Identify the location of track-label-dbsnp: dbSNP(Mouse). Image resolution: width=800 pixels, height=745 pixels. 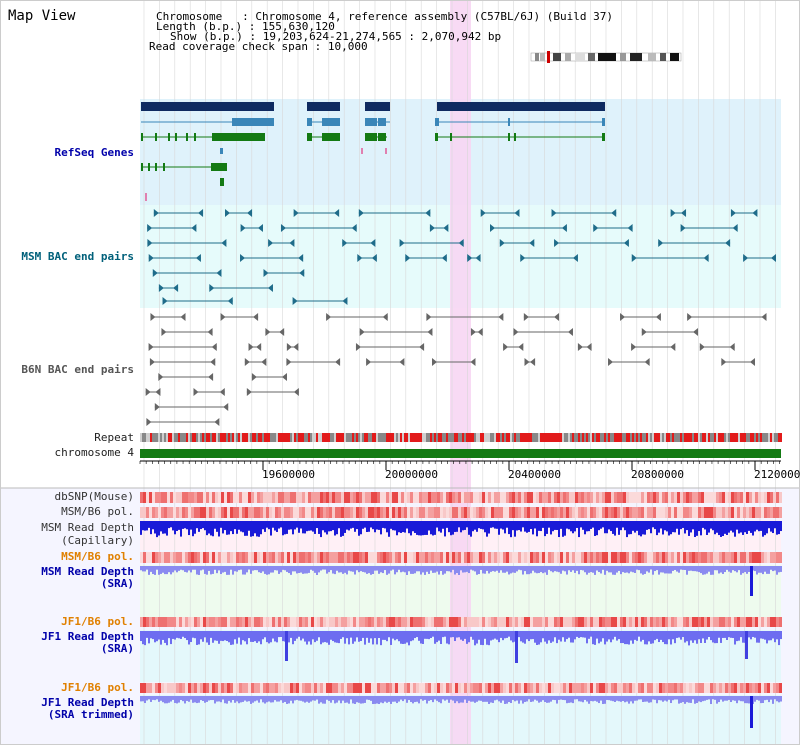
(94, 496).